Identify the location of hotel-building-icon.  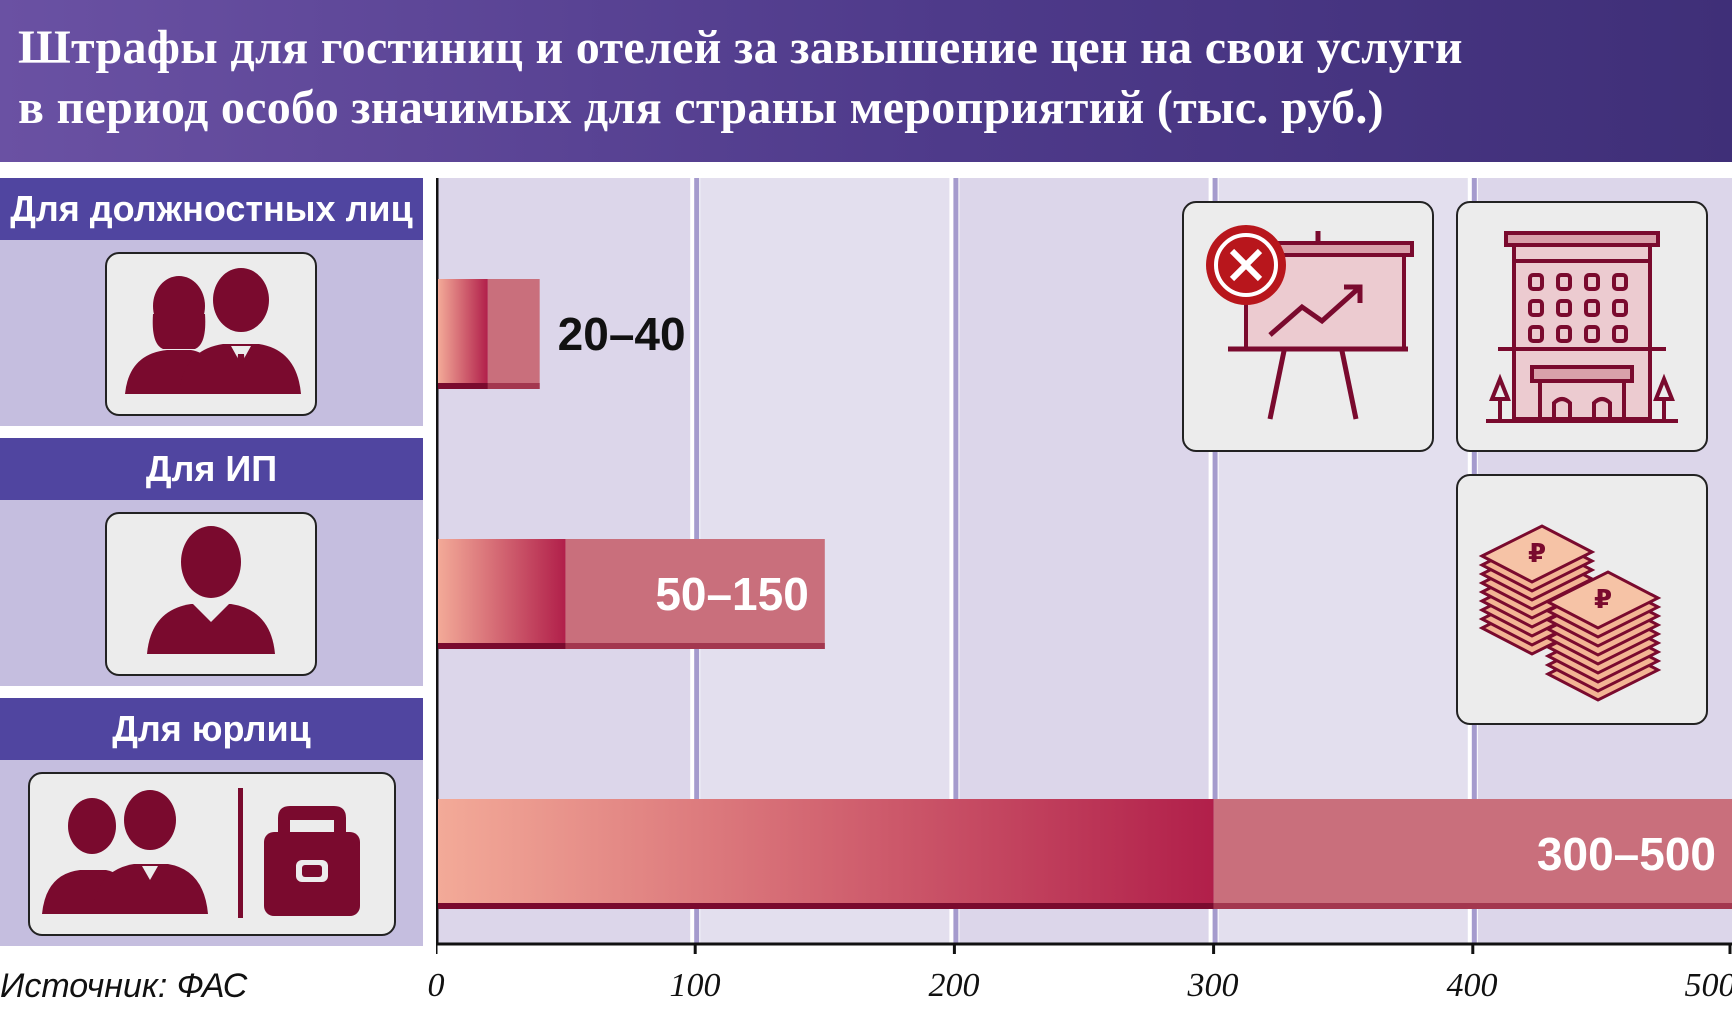
(1582, 326).